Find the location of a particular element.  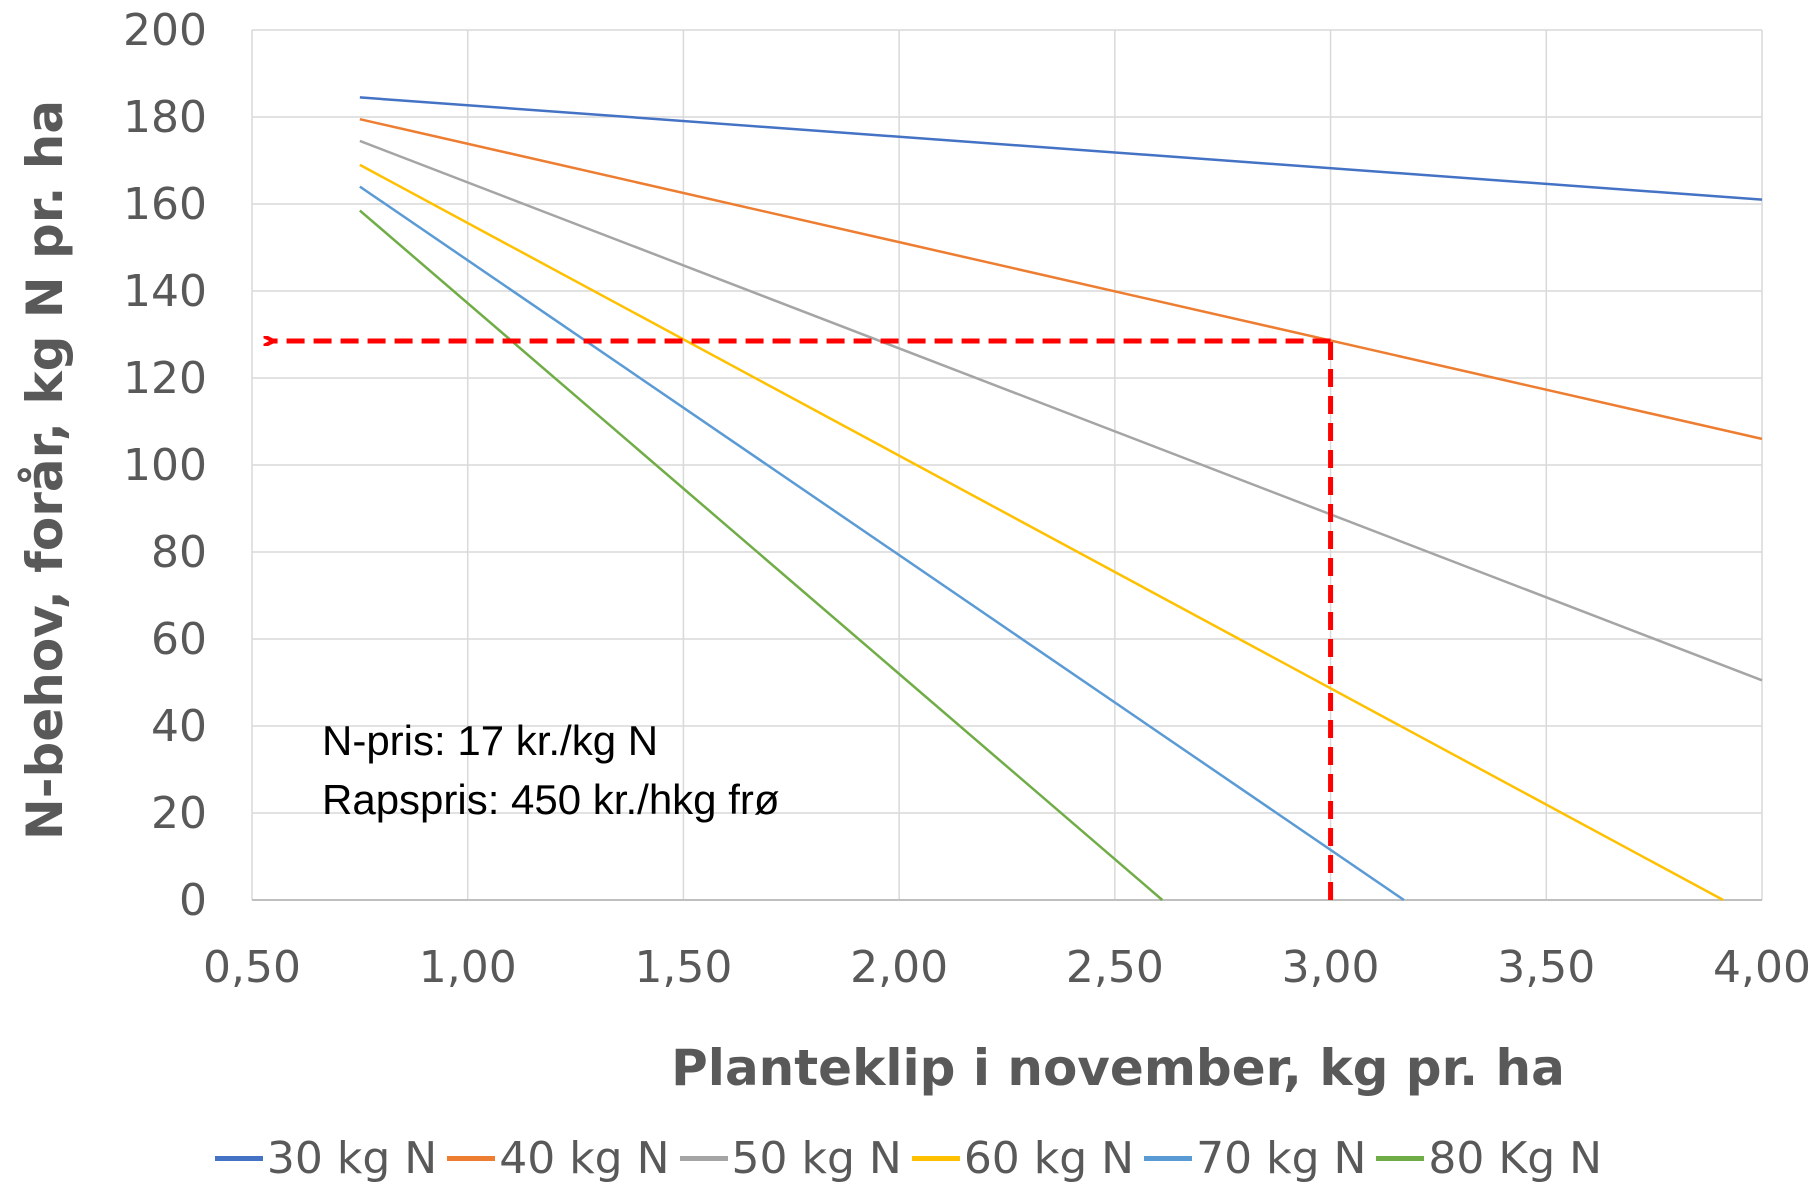

y-tick-label: 120 is located at coordinates (165, 378).